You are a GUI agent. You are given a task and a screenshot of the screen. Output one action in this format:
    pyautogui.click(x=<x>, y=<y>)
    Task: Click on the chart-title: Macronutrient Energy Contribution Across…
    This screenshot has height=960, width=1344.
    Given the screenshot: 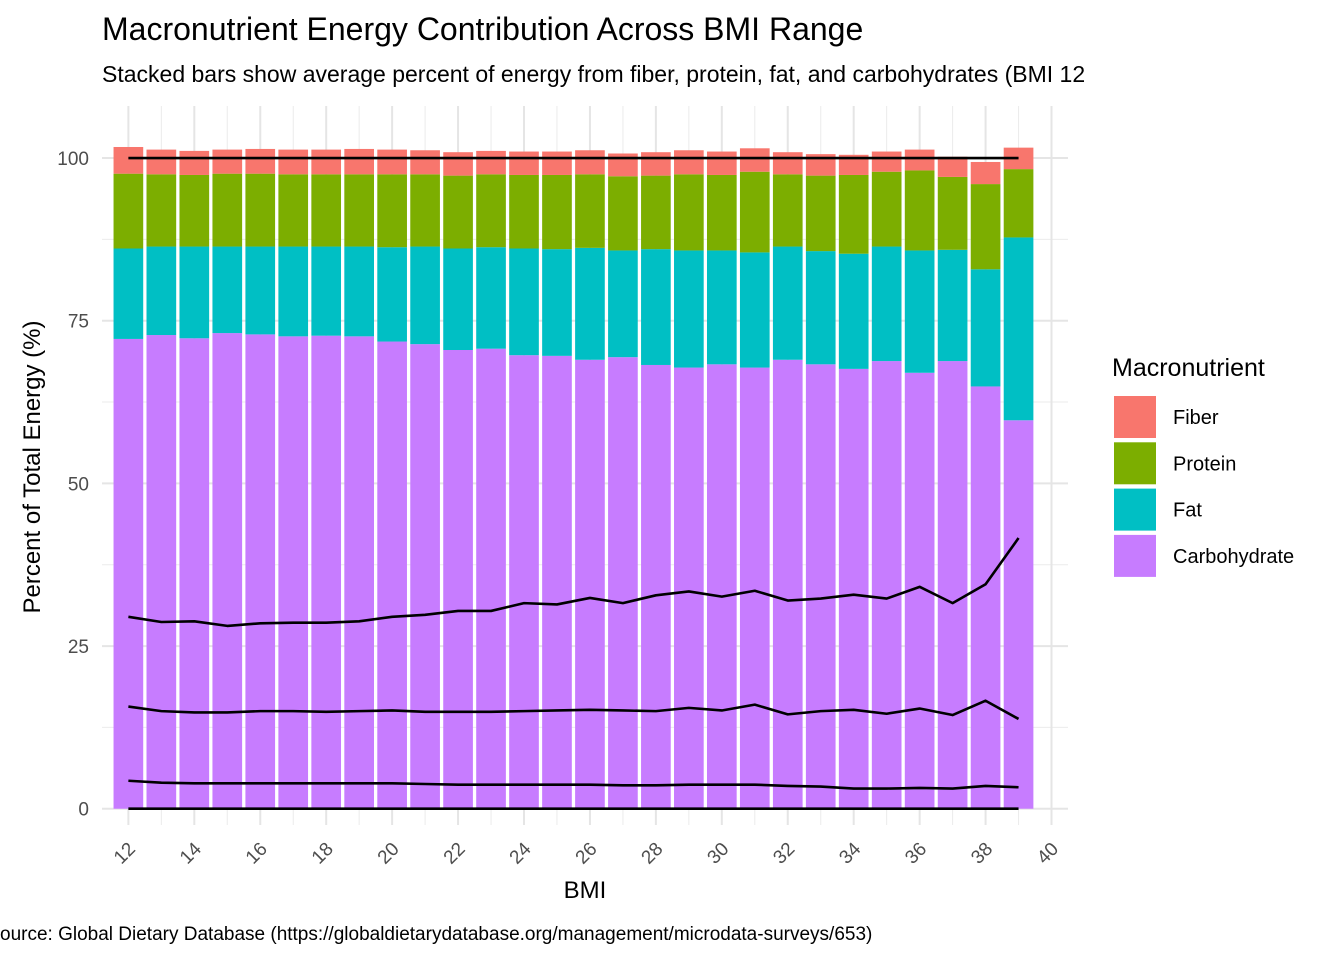 What is the action you would take?
    pyautogui.click(x=482, y=29)
    